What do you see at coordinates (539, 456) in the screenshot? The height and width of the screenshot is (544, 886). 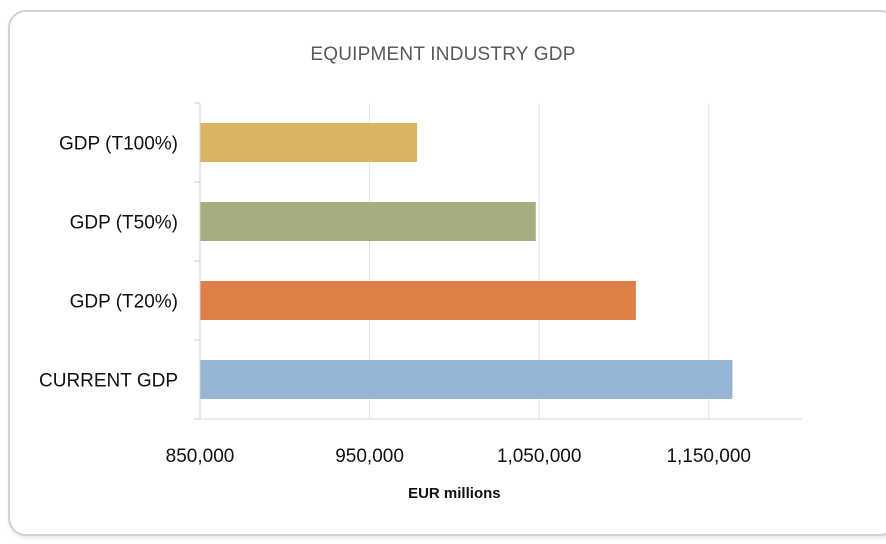 I see `x-tick-label: 1,050,000` at bounding box center [539, 456].